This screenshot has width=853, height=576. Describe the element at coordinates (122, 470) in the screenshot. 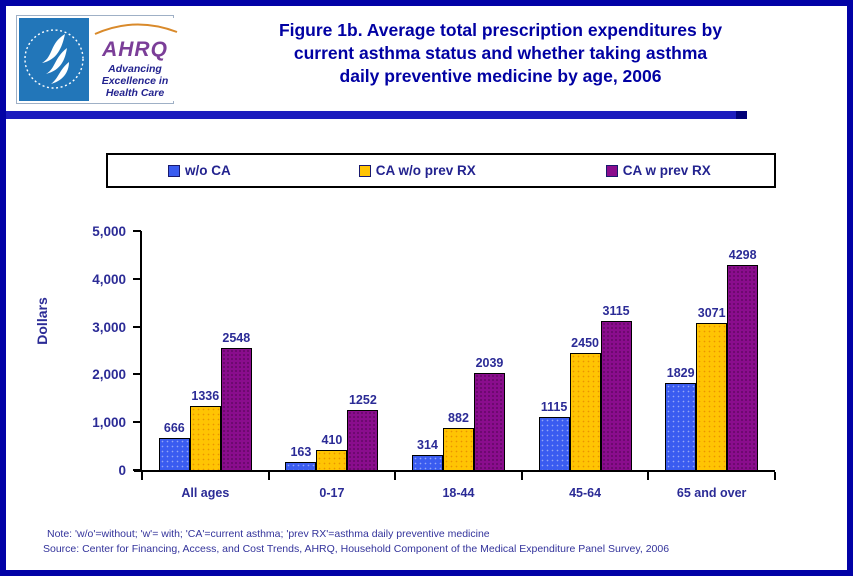

I see `y-tick-label: 0` at that location.